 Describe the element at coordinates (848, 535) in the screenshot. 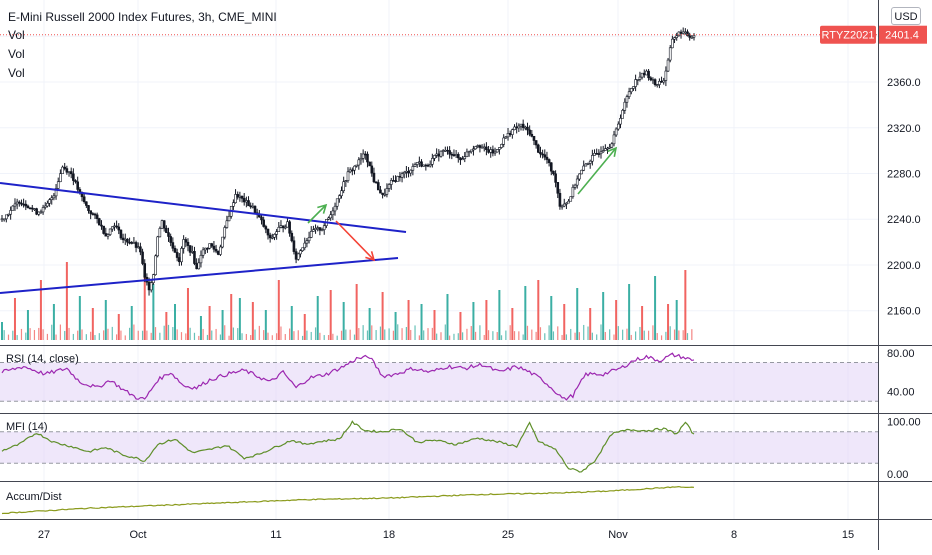

I see `time-axis-tick-label: 15` at that location.